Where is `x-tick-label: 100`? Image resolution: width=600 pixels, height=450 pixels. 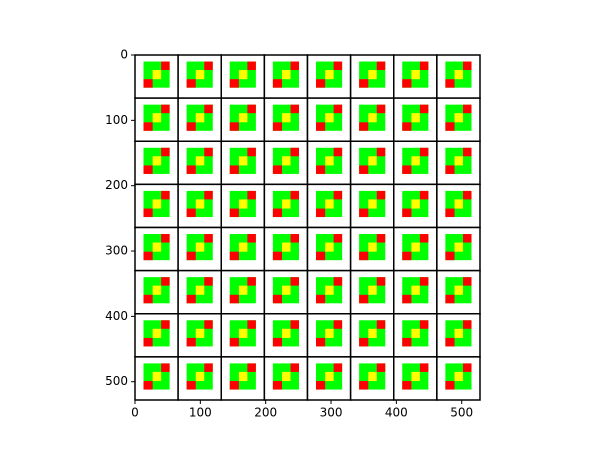
x-tick-label: 100 is located at coordinates (200, 413).